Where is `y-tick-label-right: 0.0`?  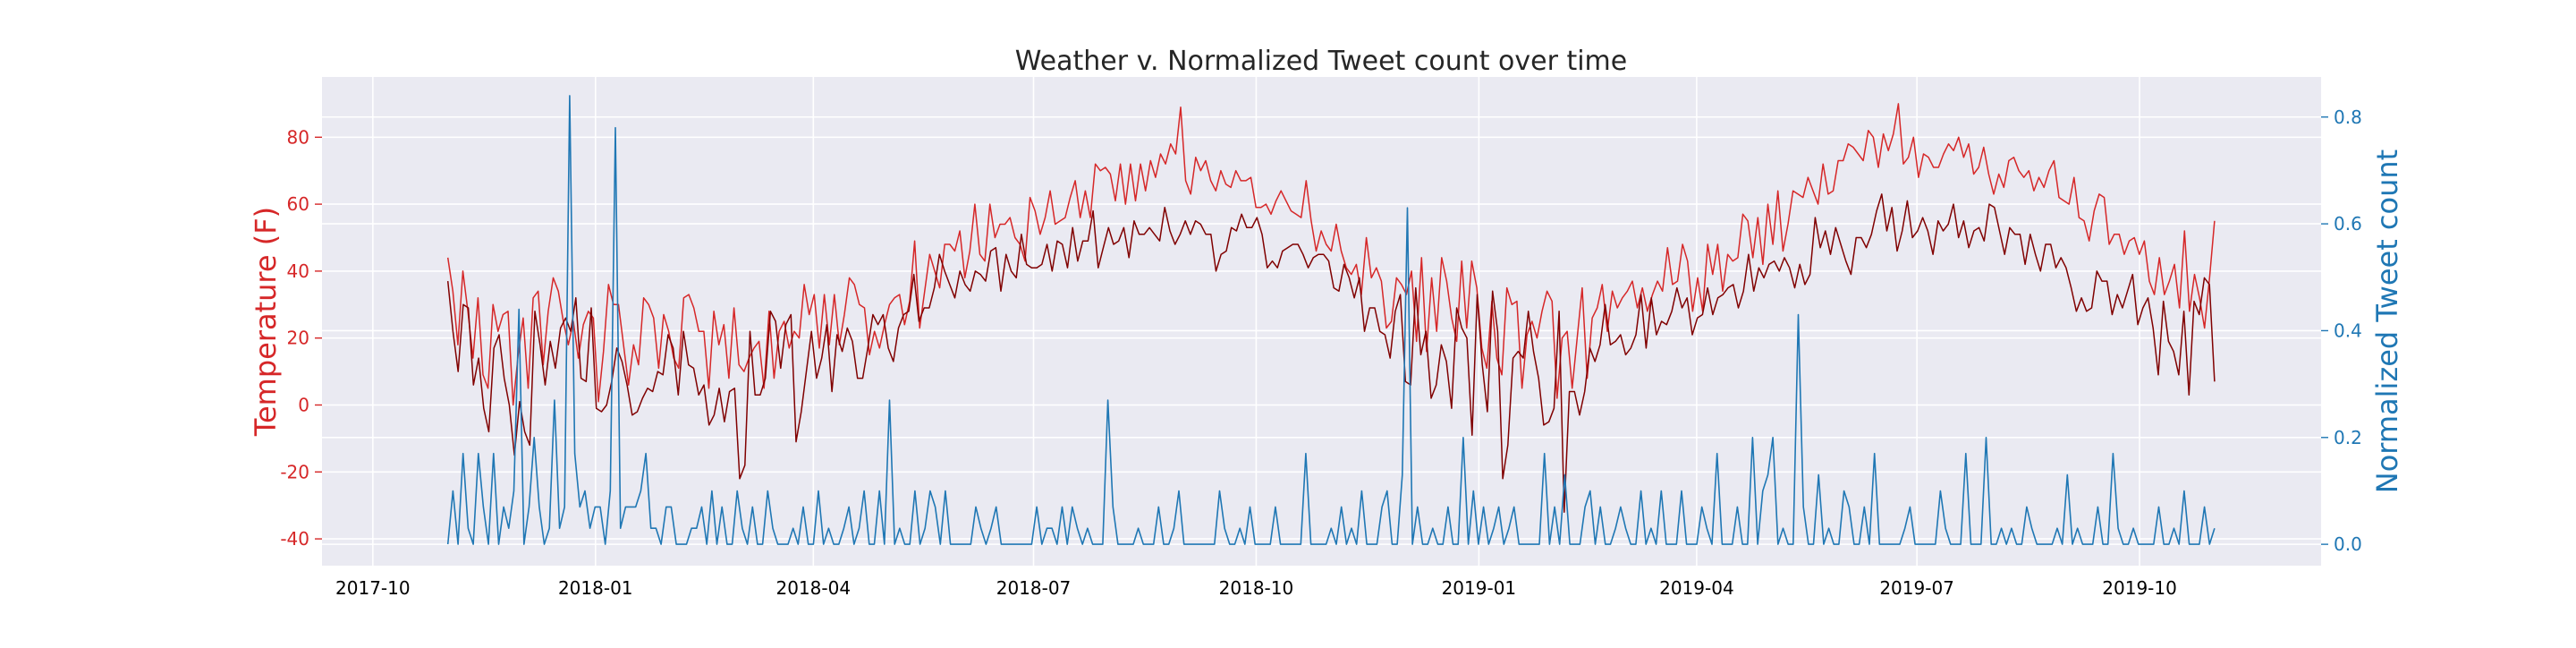 y-tick-label-right: 0.0 is located at coordinates (2348, 544).